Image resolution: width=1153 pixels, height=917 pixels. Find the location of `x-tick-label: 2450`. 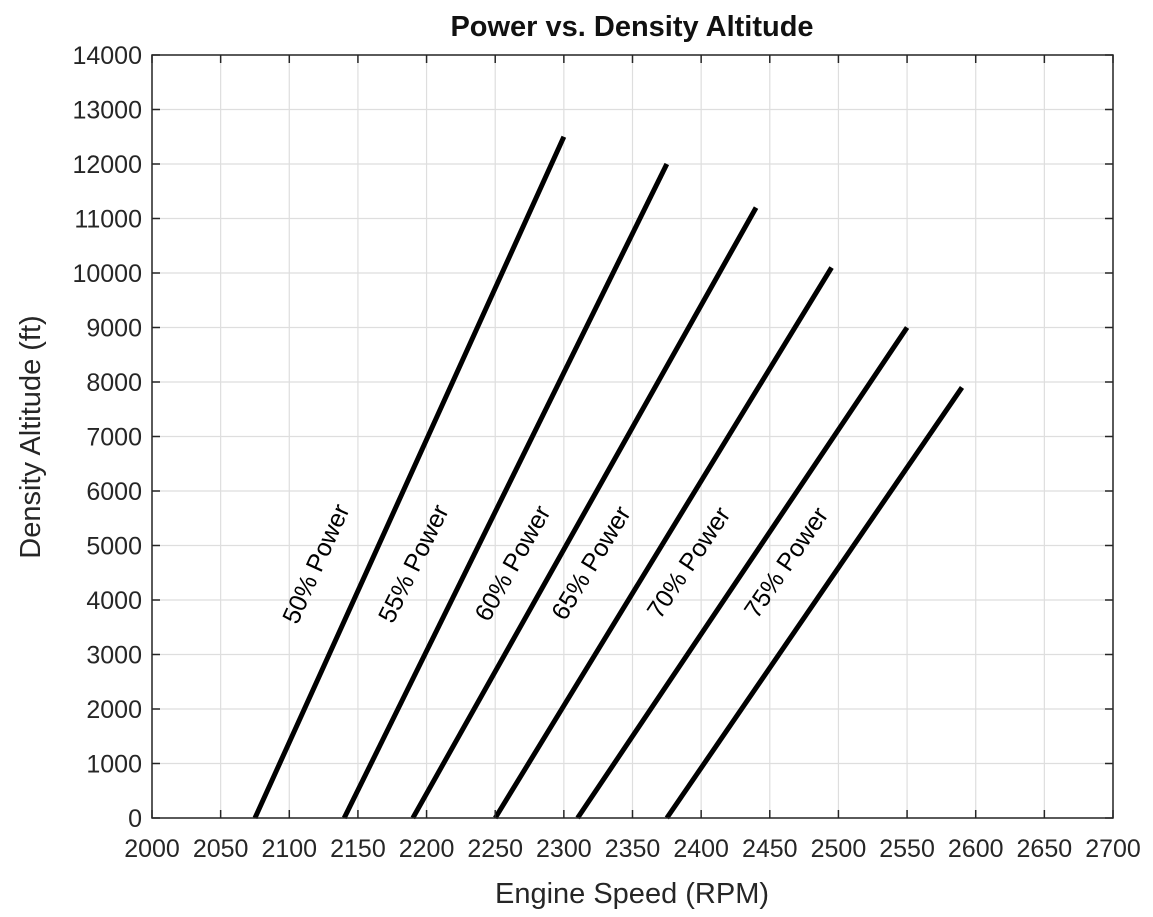

x-tick-label: 2450 is located at coordinates (770, 849).